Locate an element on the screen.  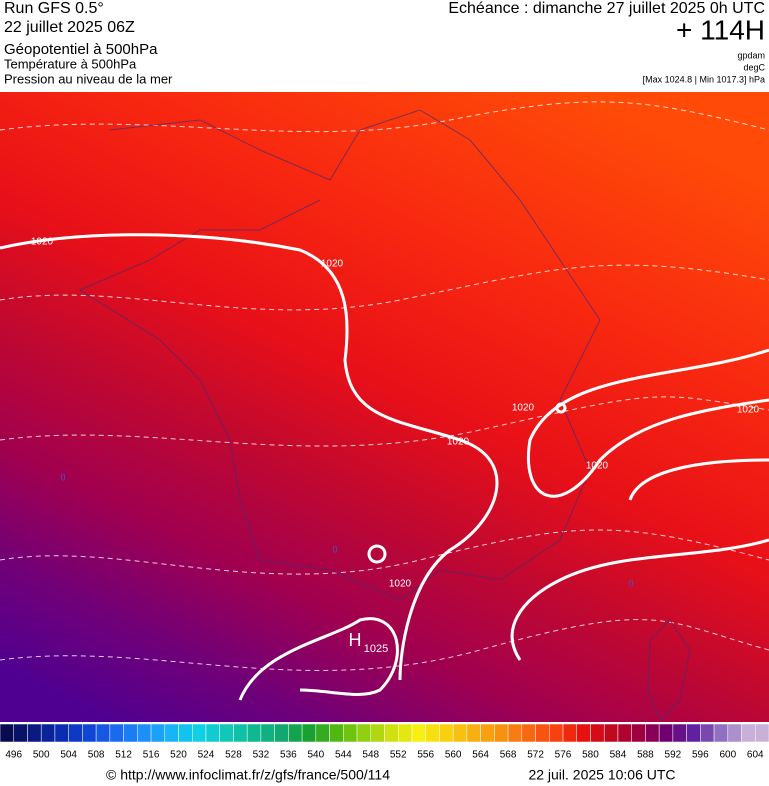
colorbar-tick-label: 516 is located at coordinates (151, 755).